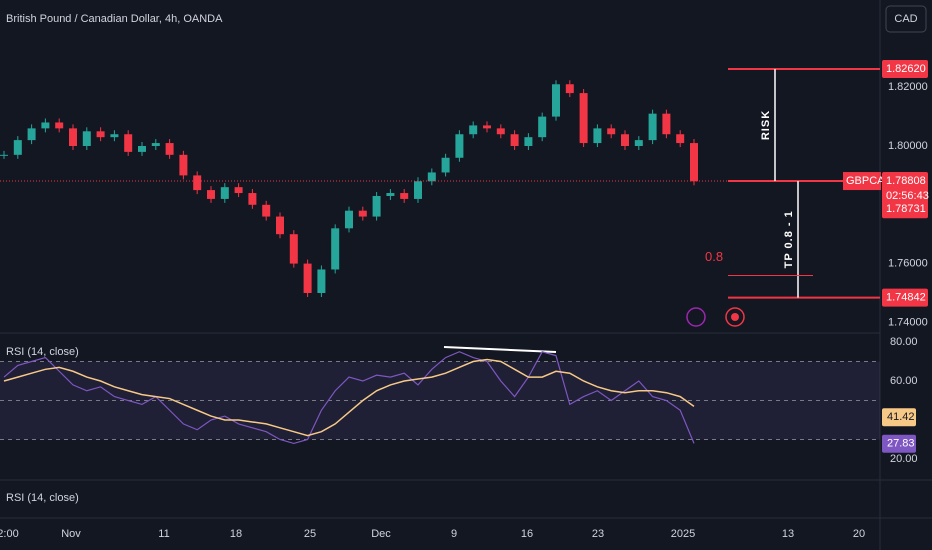 This screenshot has width=932, height=550. Describe the element at coordinates (901, 444) in the screenshot. I see `rsi-tag-label: 27.83` at that location.